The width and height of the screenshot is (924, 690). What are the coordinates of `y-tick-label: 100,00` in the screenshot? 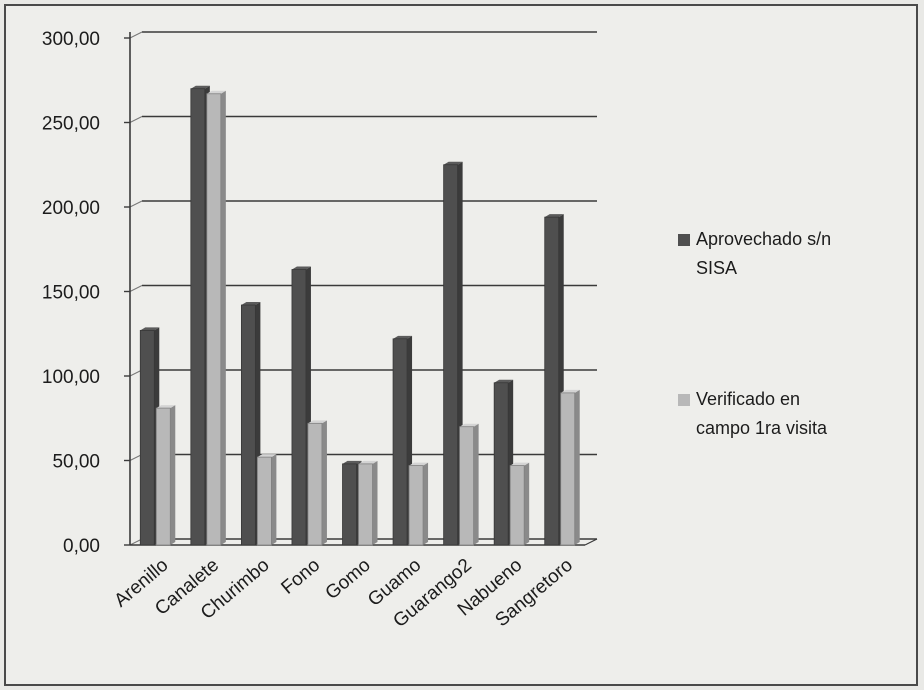 It's located at (71, 377).